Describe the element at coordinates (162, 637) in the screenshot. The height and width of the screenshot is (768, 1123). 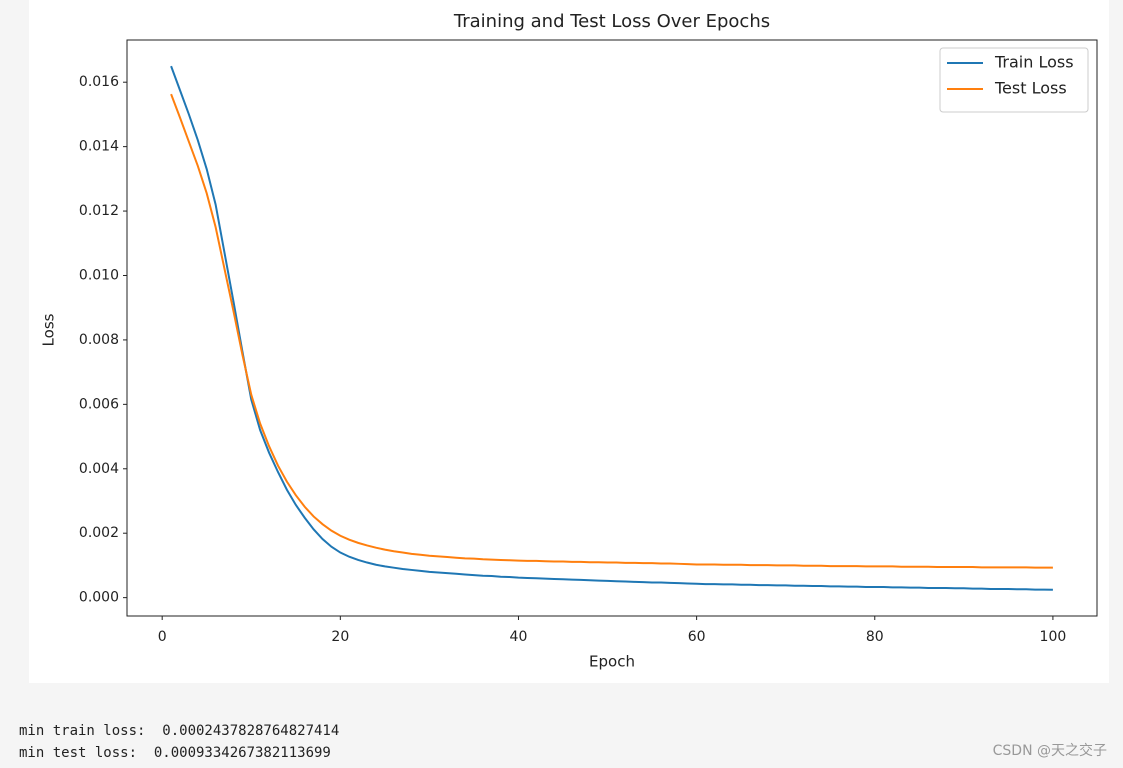
I see `x-tick-label: 0` at that location.